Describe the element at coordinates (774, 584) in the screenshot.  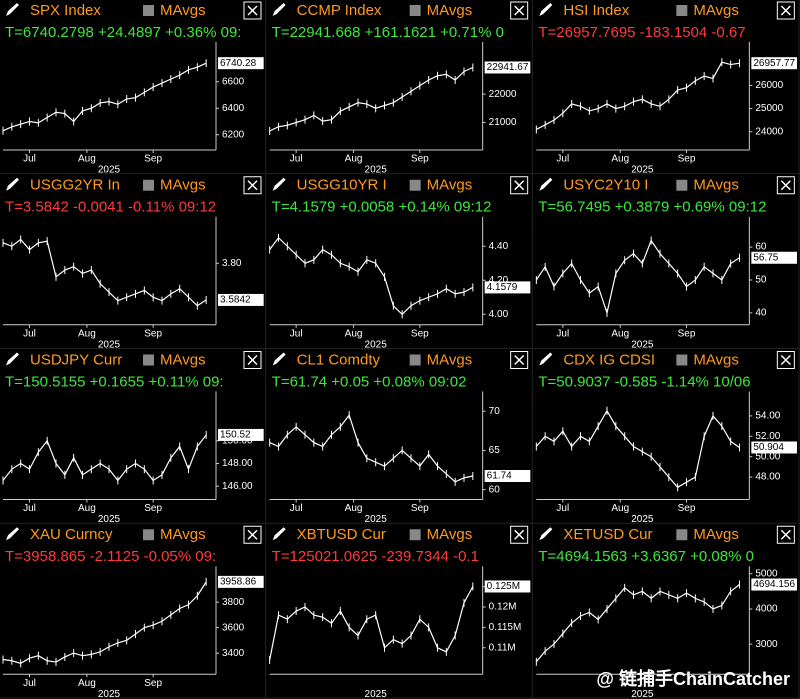
I see `last-value-label: 4694.156` at that location.